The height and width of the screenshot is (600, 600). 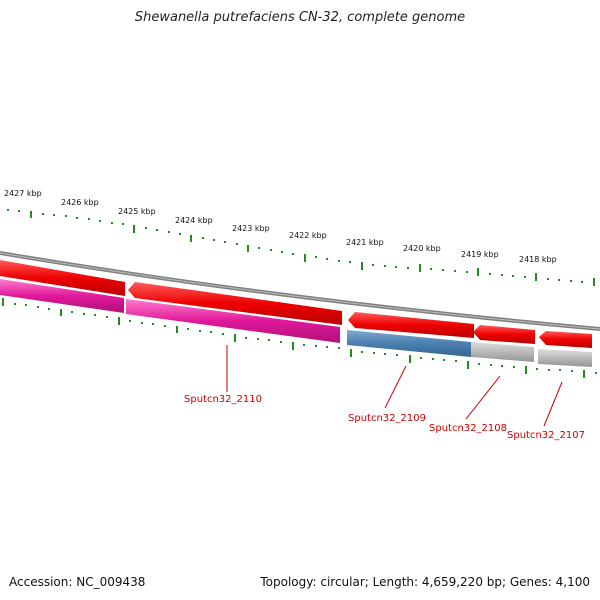 I want to click on outer-scale-ticks, so click(x=301, y=247).